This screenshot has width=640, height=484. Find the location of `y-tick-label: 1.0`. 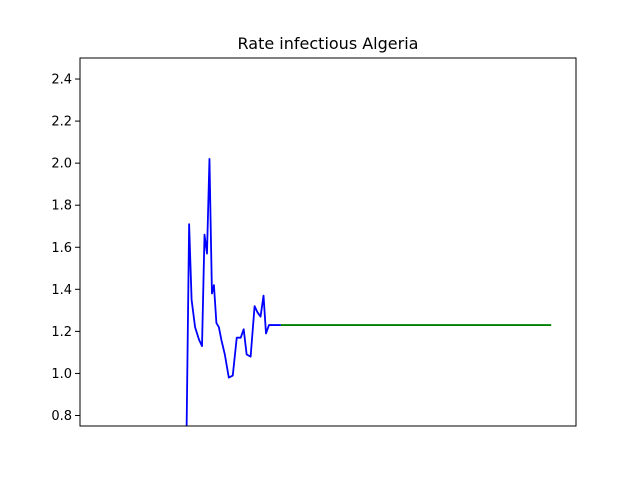

y-tick-label: 1.0 is located at coordinates (61, 374).